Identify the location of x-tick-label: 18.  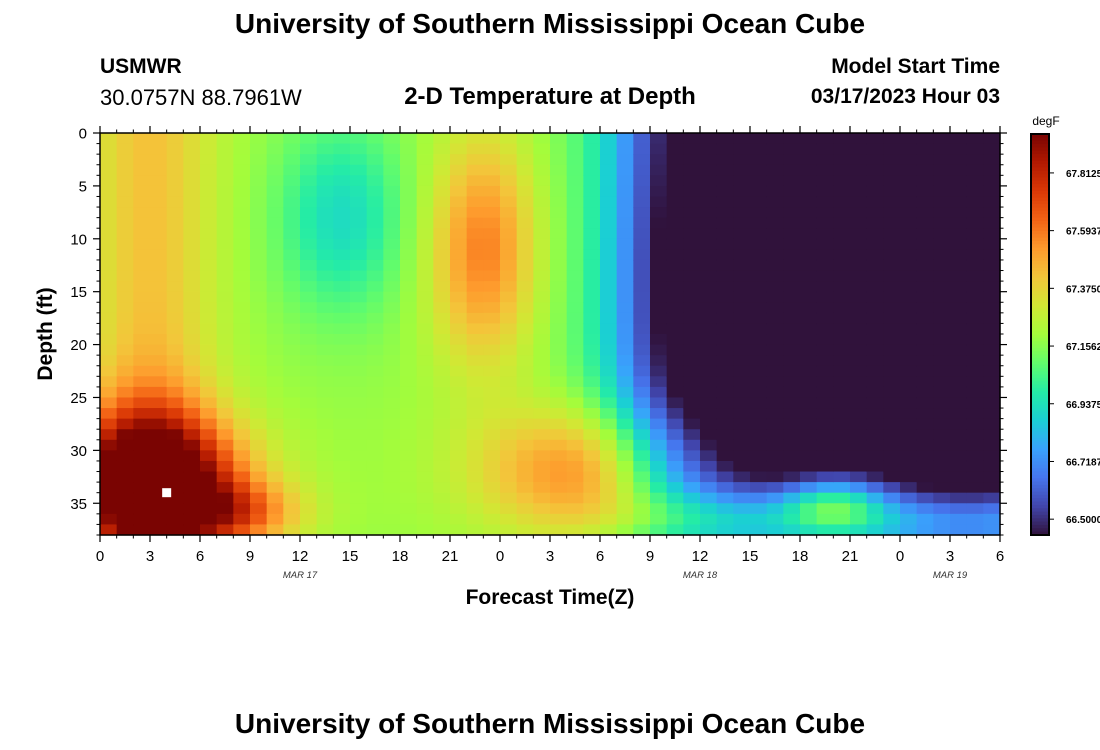
(800, 556).